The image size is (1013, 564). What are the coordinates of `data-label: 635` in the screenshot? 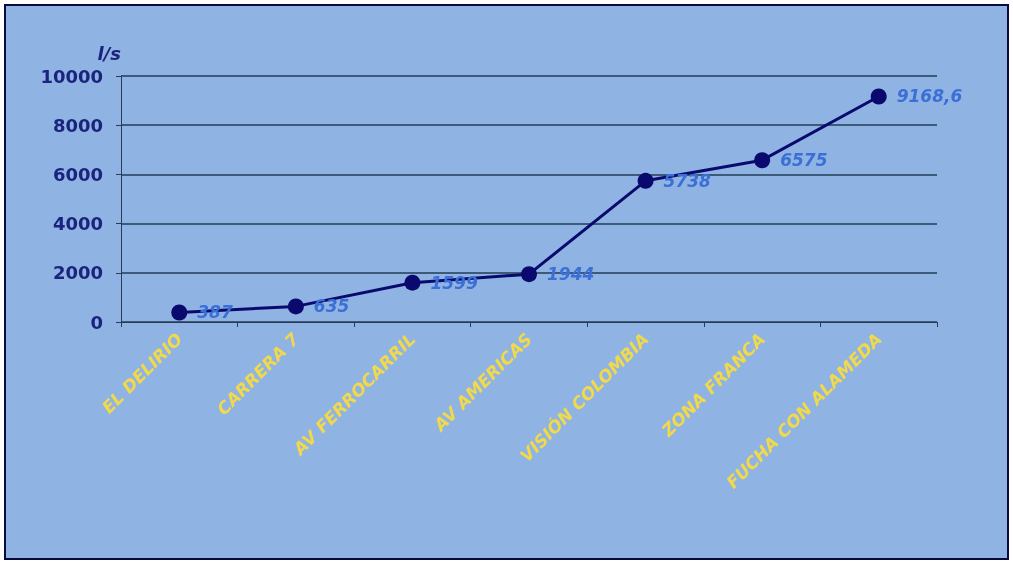 It's located at (331, 306).